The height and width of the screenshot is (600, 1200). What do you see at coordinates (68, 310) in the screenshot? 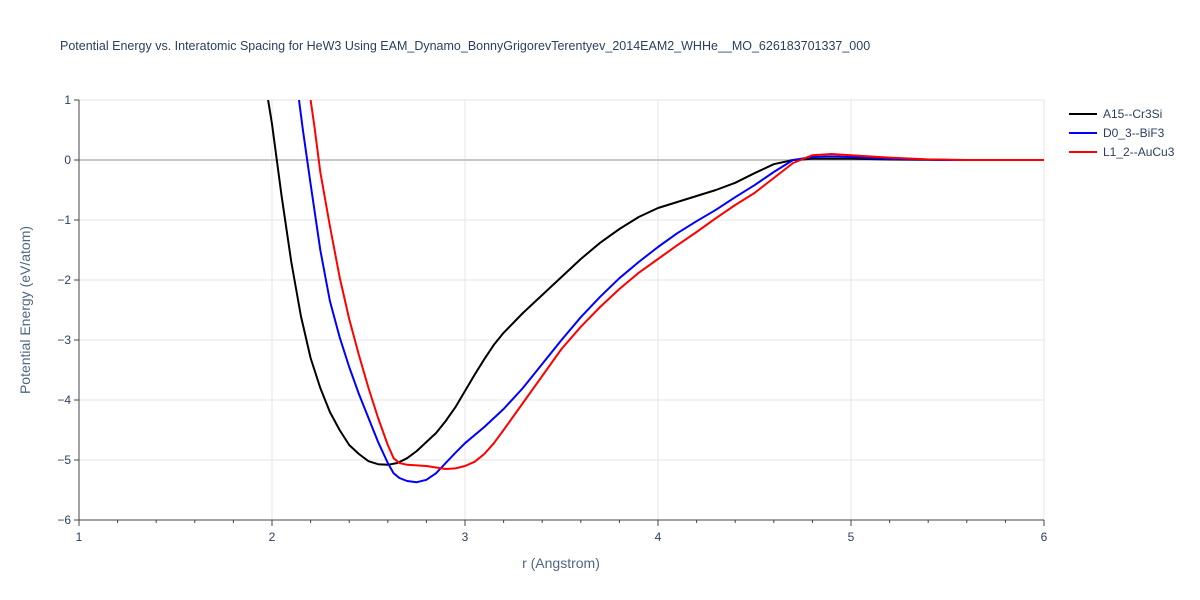
I see `y-tick-labels: 1 0 −1 −2 −3 −4 −5 −6` at bounding box center [68, 310].